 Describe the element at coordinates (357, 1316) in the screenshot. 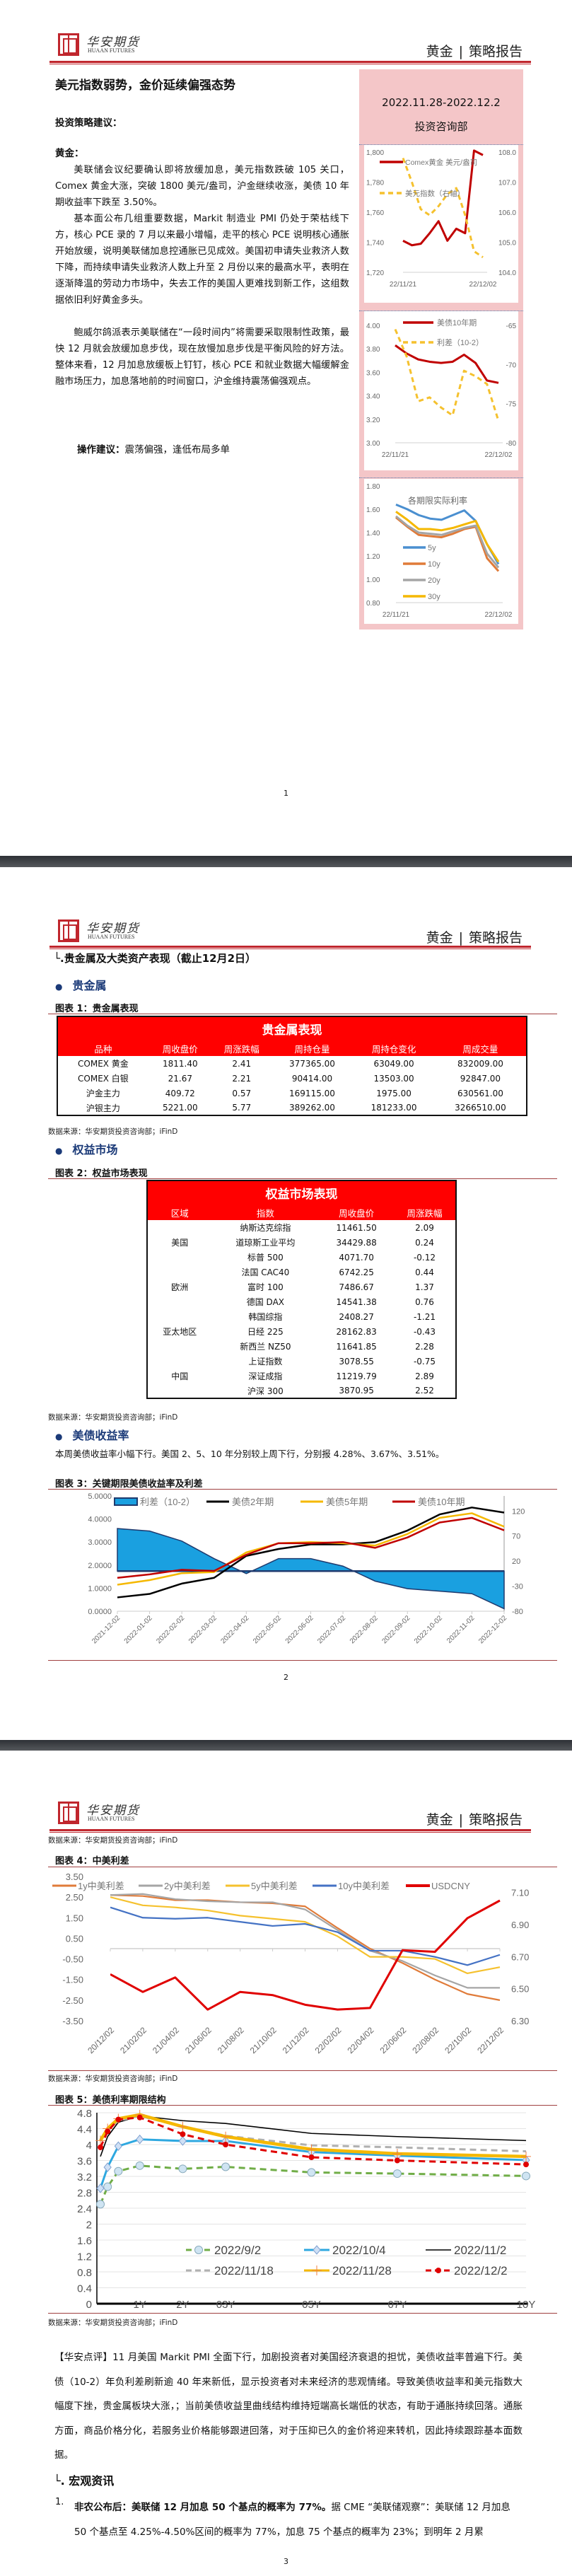

I see `table-cell: 2408.27` at that location.